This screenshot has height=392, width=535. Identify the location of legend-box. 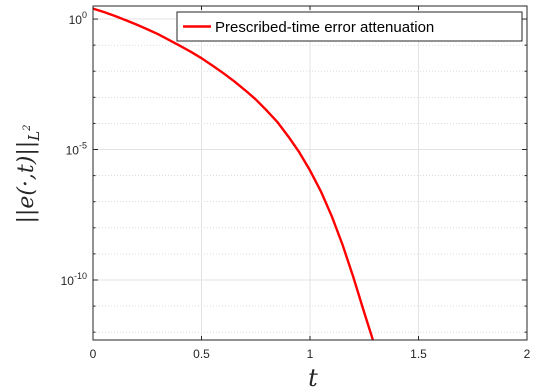
(349, 26).